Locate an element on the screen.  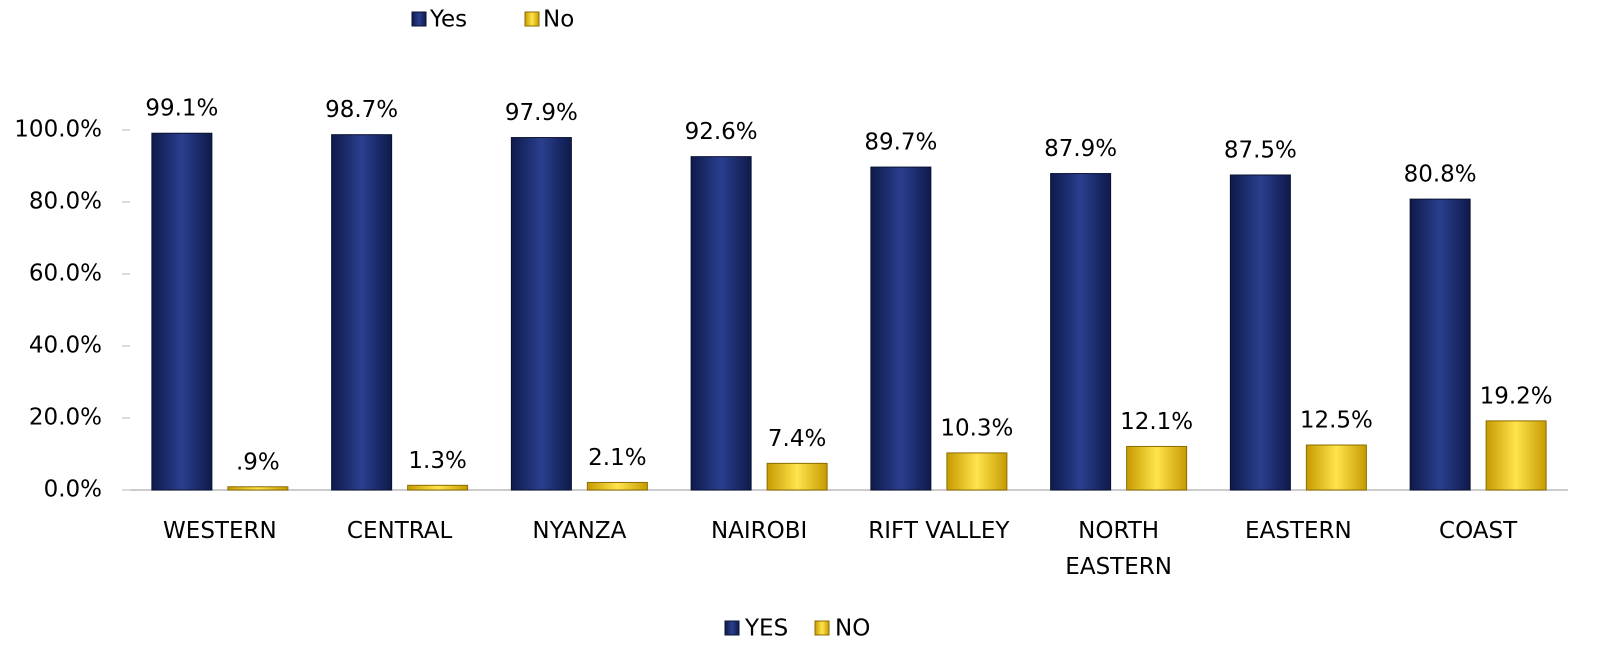
value-label: 98.7% is located at coordinates (361, 110).